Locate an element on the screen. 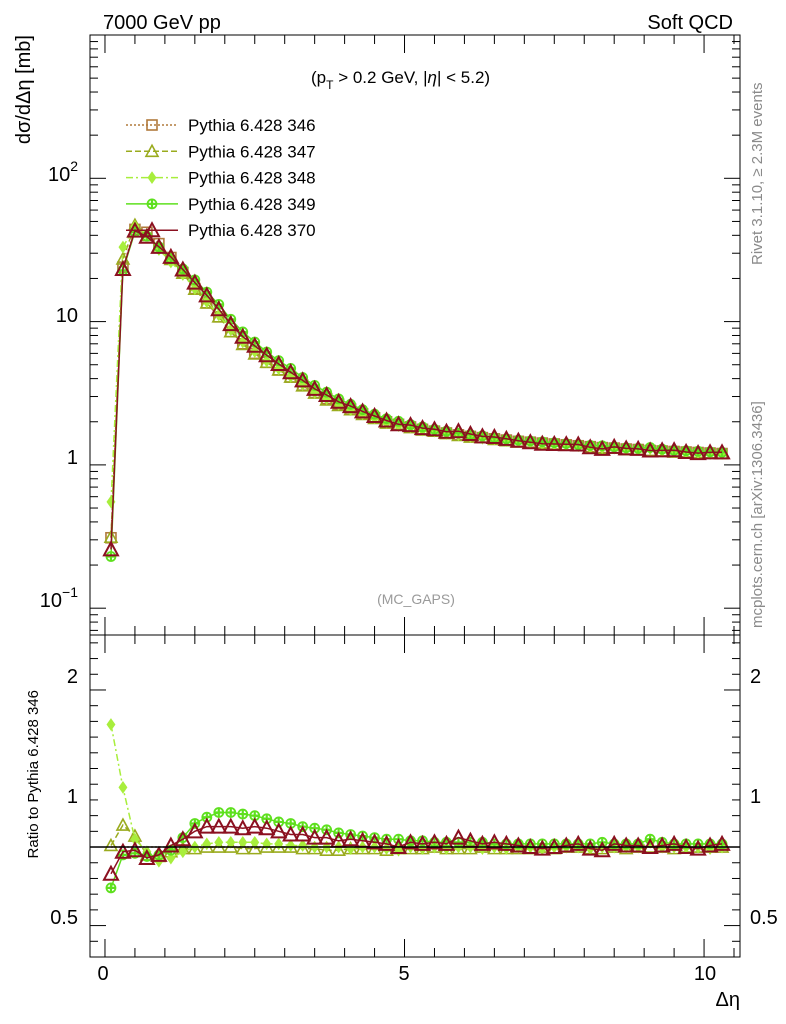 This screenshot has width=786, height=1024. x-tick-label-0: 0 is located at coordinates (102, 974).